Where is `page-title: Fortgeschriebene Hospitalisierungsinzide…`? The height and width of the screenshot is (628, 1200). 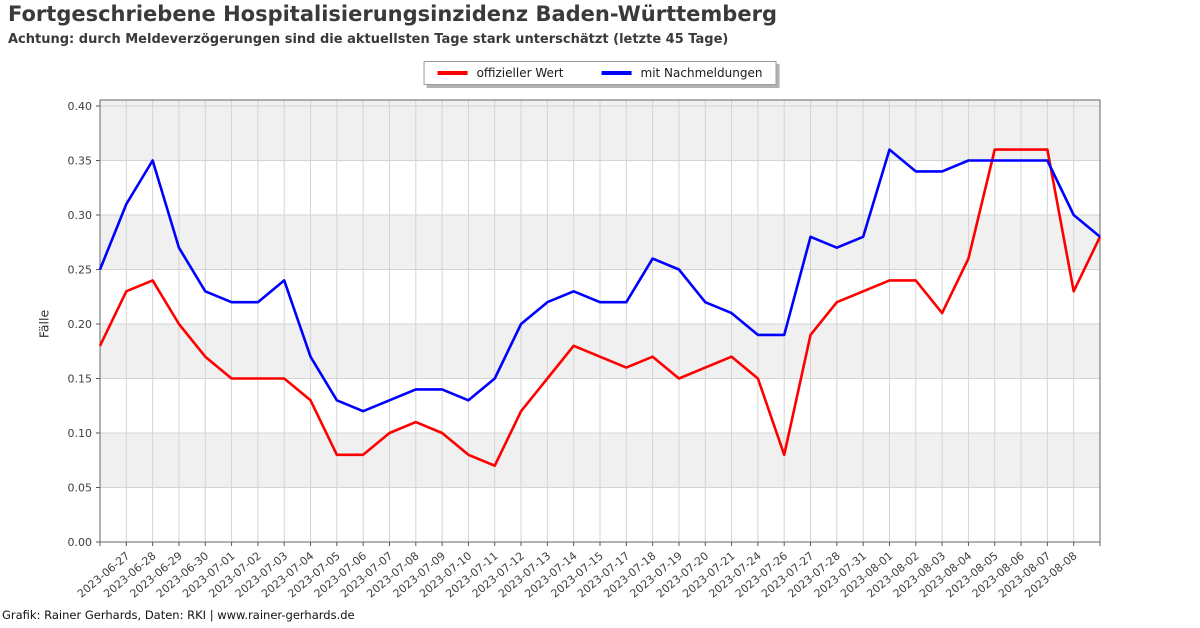
page-title: Fortgeschriebene Hospitalisierungsinzide… is located at coordinates (392, 14).